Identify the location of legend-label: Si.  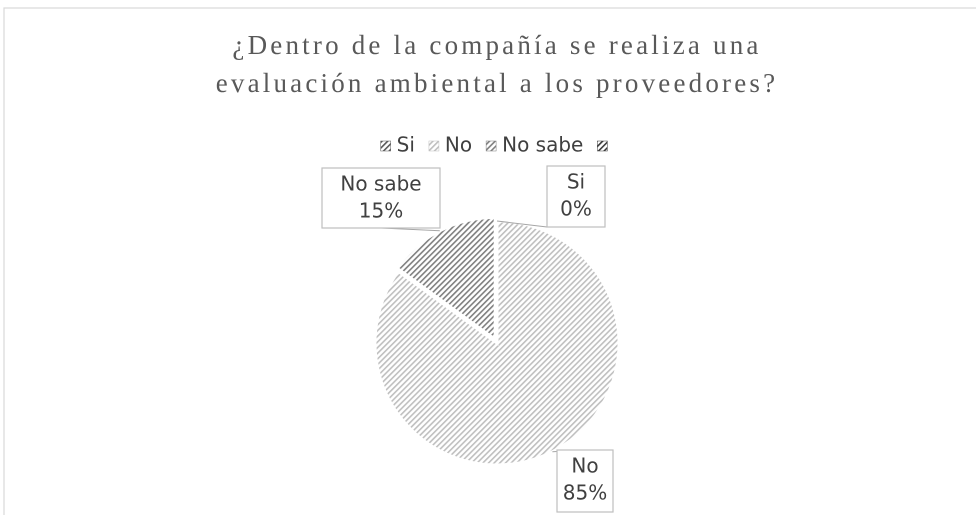
(406, 145).